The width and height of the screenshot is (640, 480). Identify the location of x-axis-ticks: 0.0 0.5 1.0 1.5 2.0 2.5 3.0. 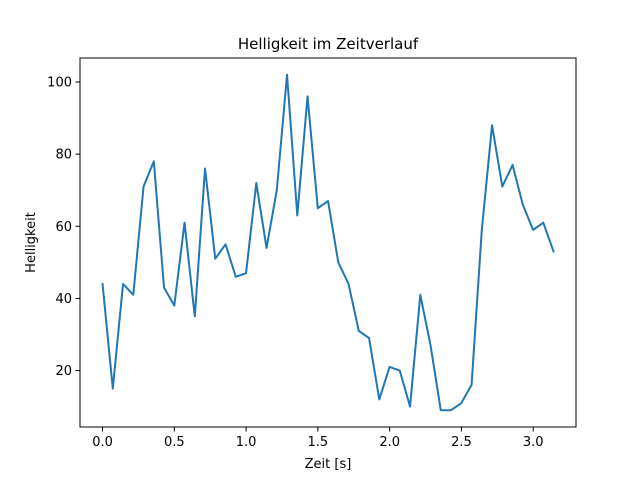
(318, 438).